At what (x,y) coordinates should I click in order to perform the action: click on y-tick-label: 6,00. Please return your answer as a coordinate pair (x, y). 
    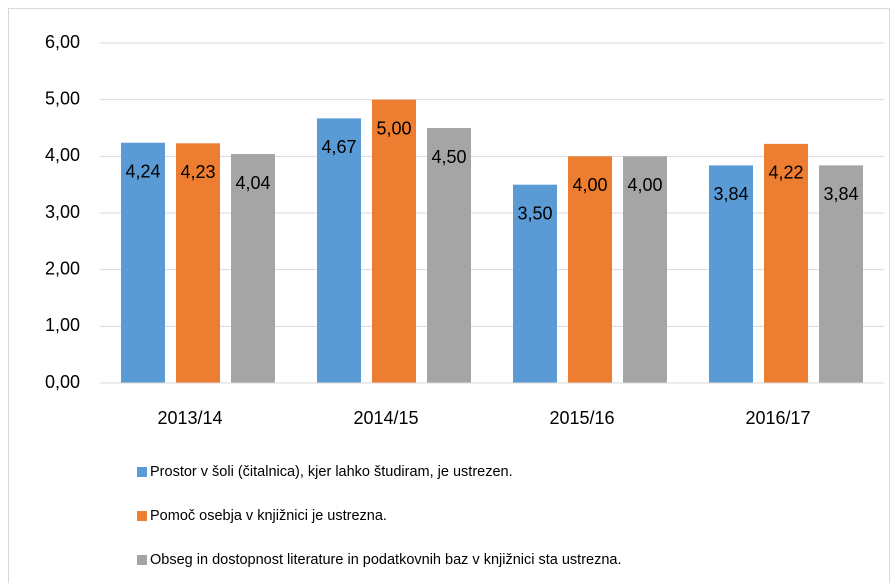
    Looking at the image, I should click on (62, 42).